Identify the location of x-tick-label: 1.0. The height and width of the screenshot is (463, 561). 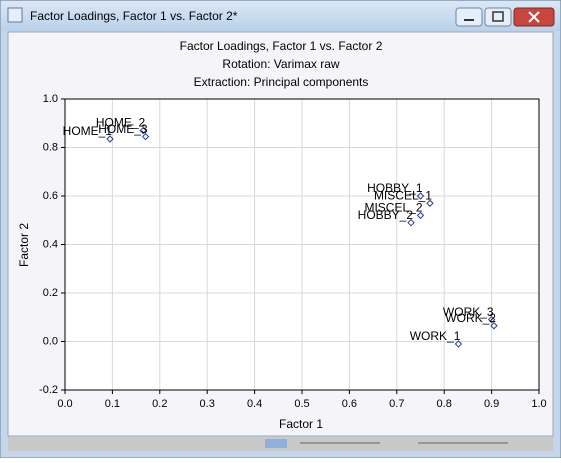
(538, 404).